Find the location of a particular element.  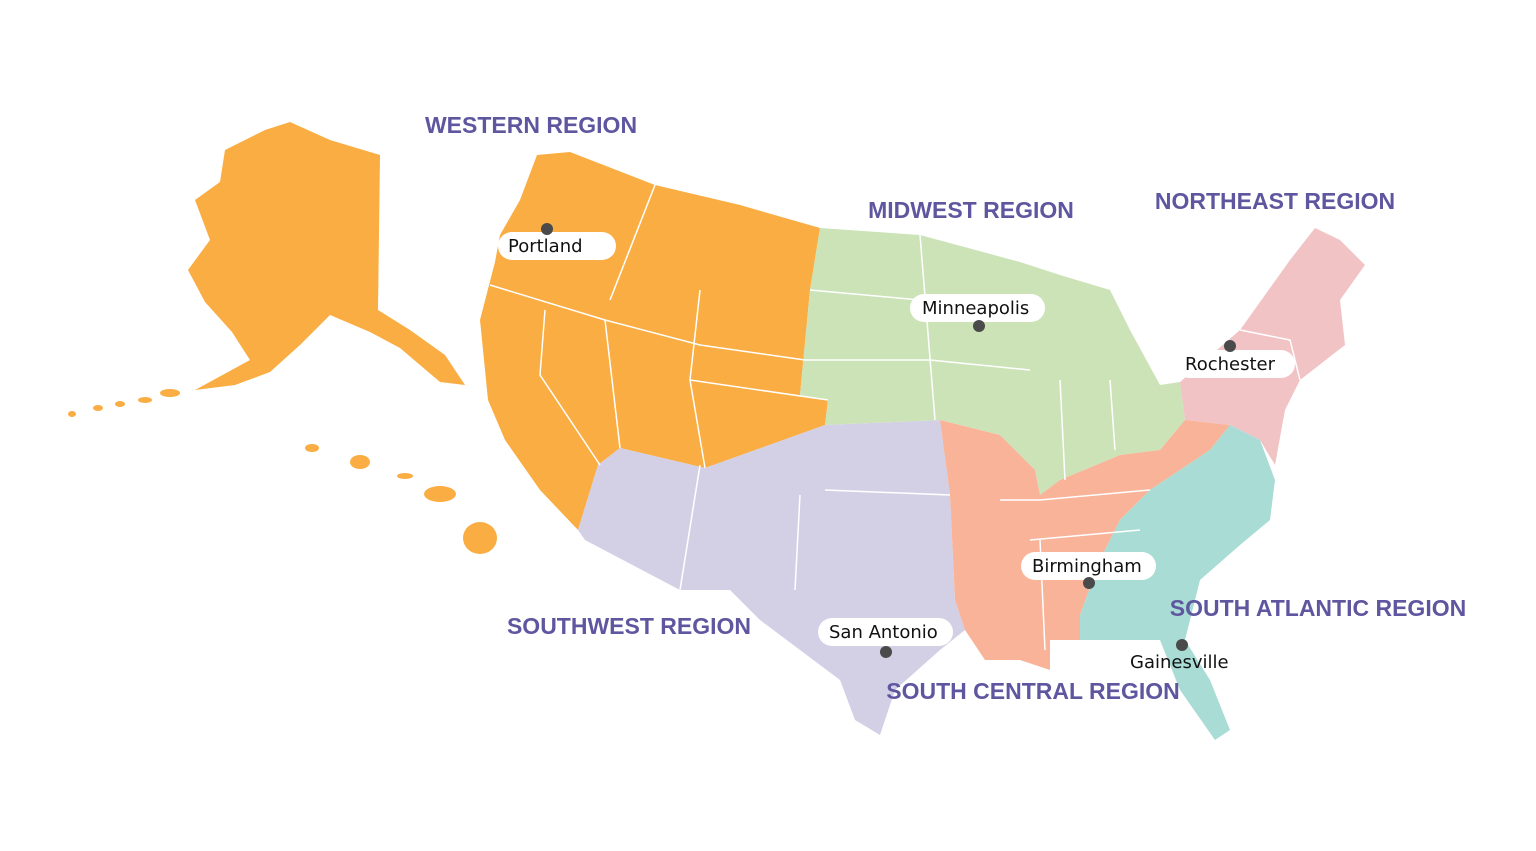

region-label: MIDWEST REGION is located at coordinates (971, 210).